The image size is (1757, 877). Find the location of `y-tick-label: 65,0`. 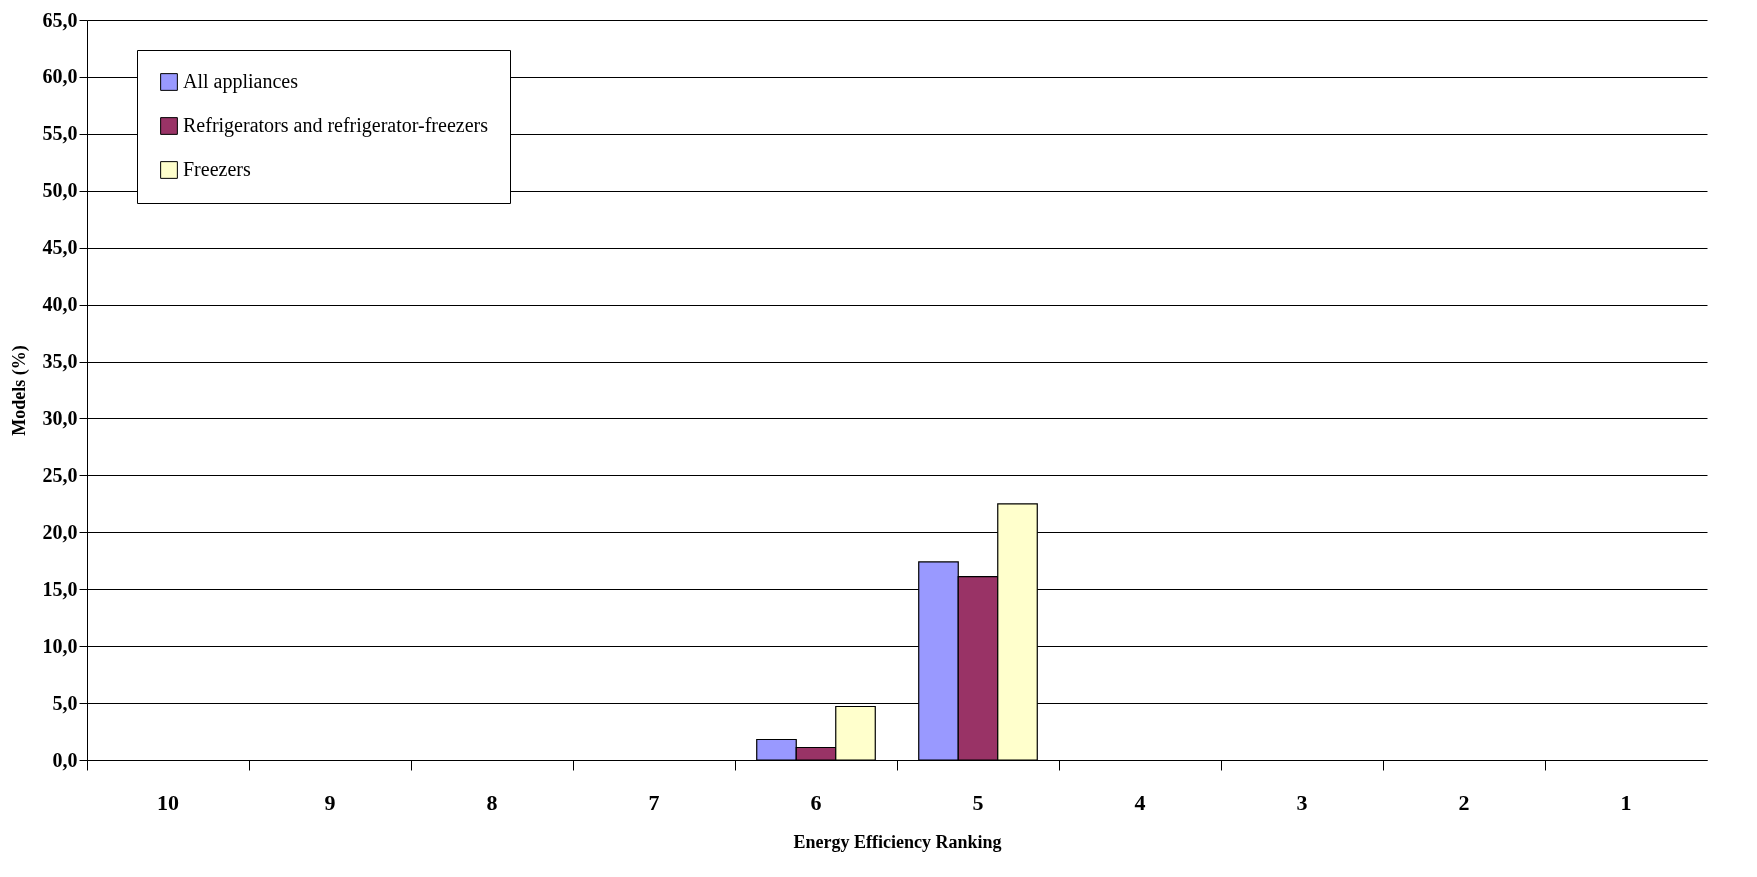

y-tick-label: 65,0 is located at coordinates (60, 19).